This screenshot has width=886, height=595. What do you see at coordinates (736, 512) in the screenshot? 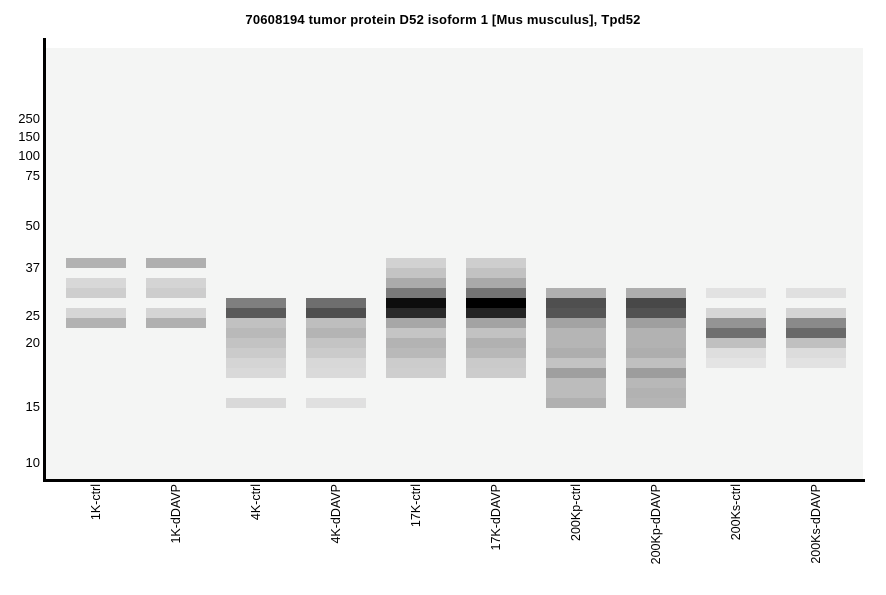
I see `lane-label: 200Ks-ctrl` at bounding box center [736, 512].